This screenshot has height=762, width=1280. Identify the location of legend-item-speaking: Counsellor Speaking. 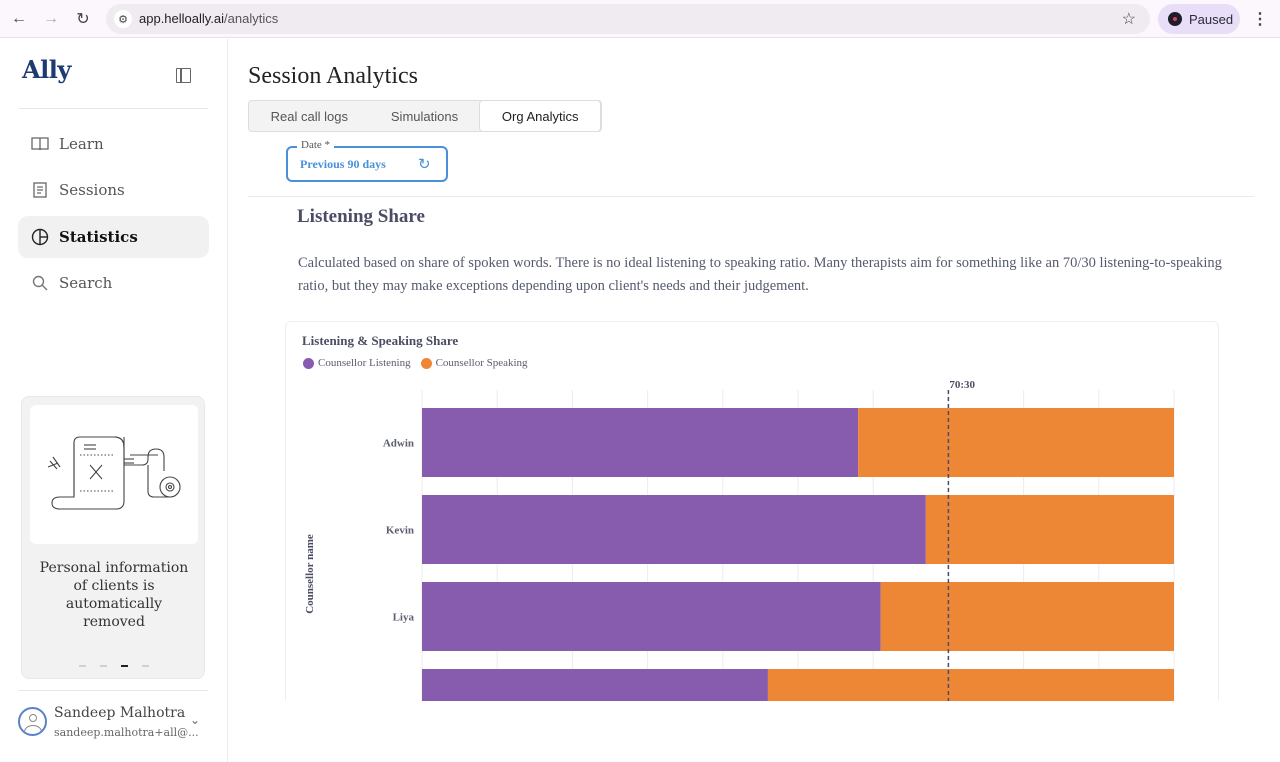
(474, 363).